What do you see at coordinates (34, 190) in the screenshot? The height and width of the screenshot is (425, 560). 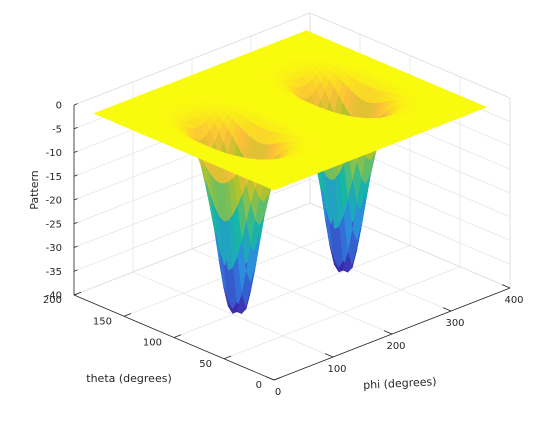 I see `z-axis-label: Pattern` at bounding box center [34, 190].